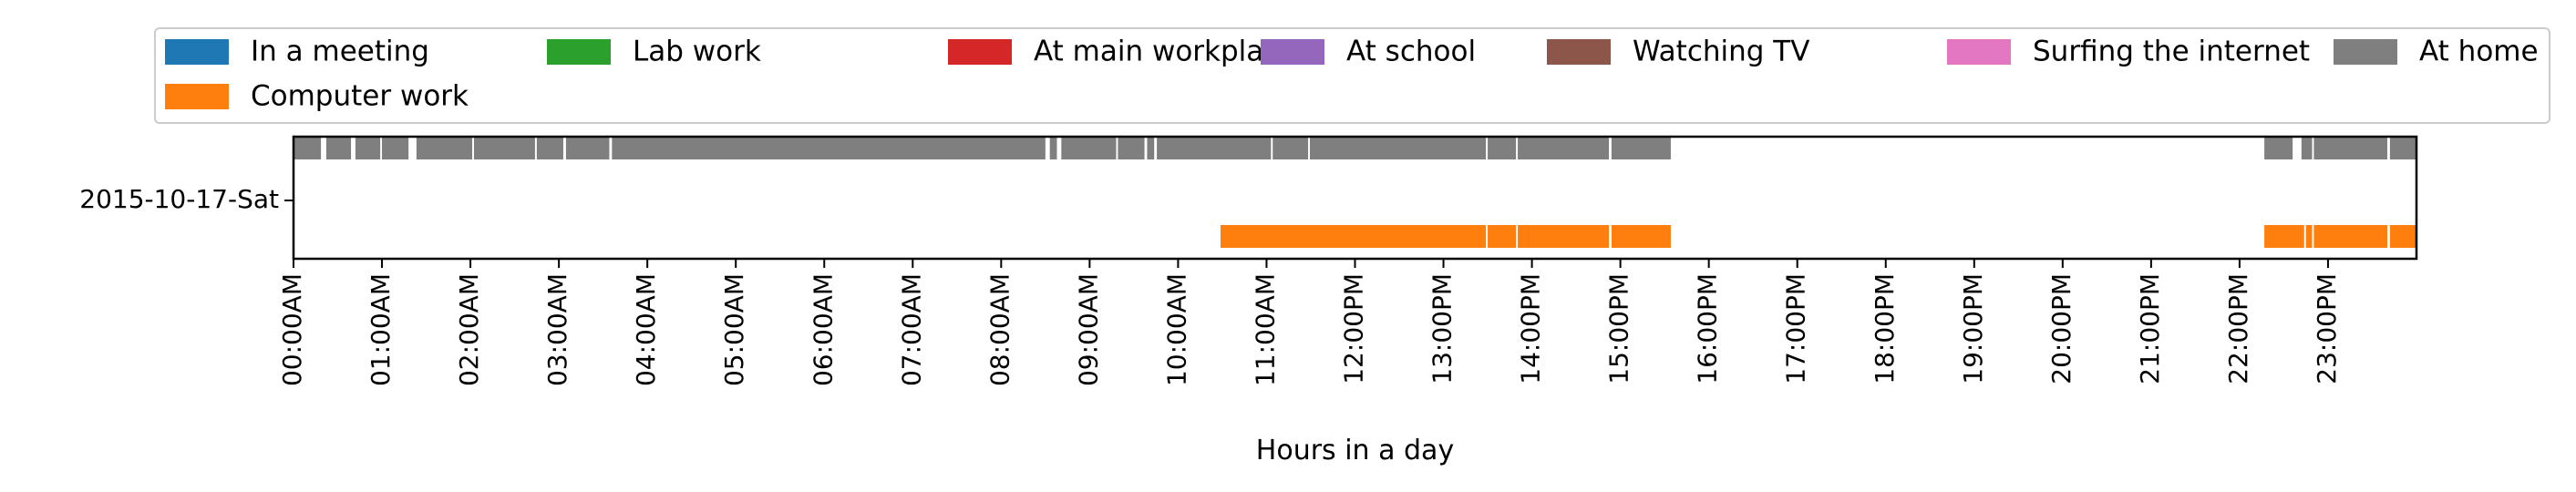 Image resolution: width=2576 pixels, height=492 pixels. Describe the element at coordinates (697, 52) in the screenshot. I see `legend-label-lab-work: Lab work` at that location.